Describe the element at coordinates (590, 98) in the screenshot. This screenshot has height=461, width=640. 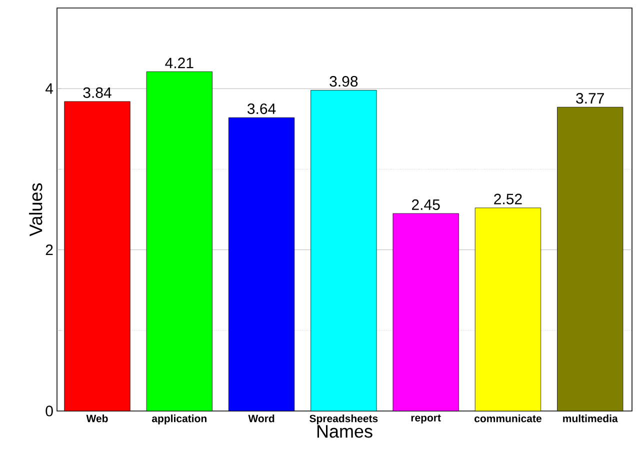
I see `data-label: 3.77` at that location.